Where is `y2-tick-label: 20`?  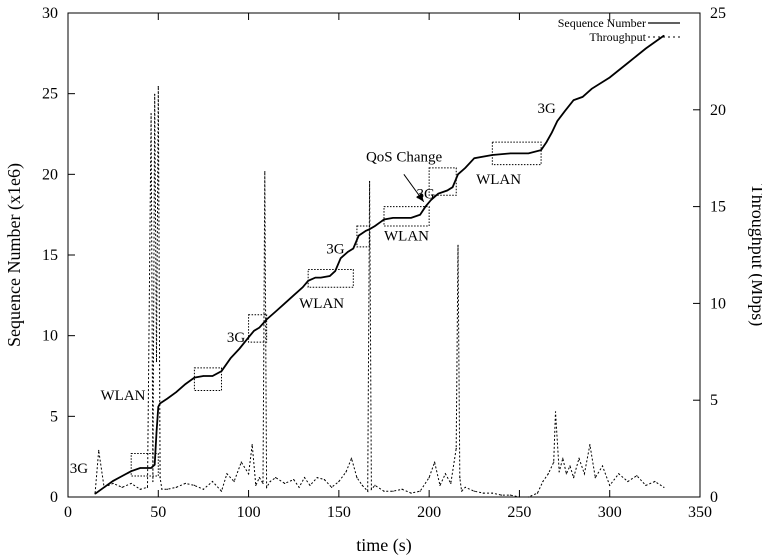 y2-tick-label: 20 is located at coordinates (718, 110).